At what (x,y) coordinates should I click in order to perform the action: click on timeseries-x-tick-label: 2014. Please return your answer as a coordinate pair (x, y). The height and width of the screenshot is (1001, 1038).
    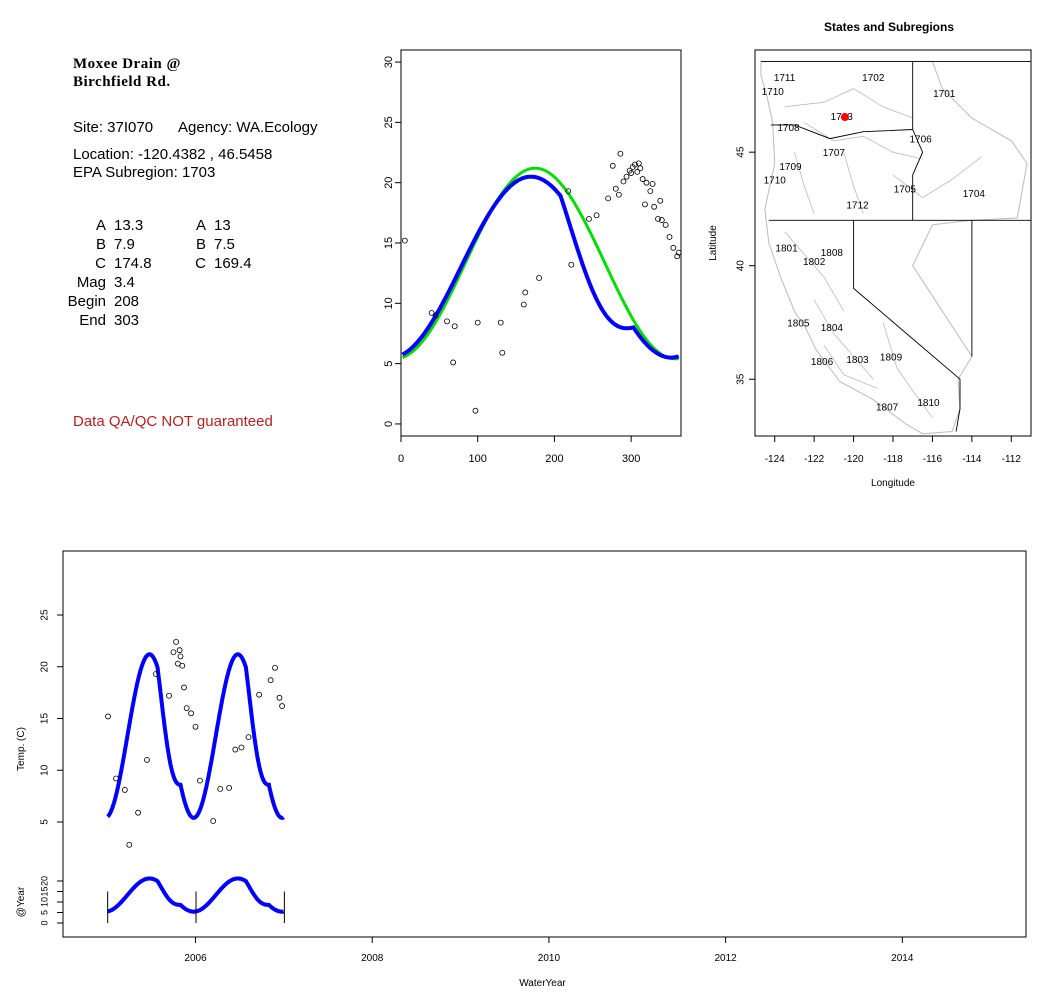
    Looking at the image, I should click on (902, 958).